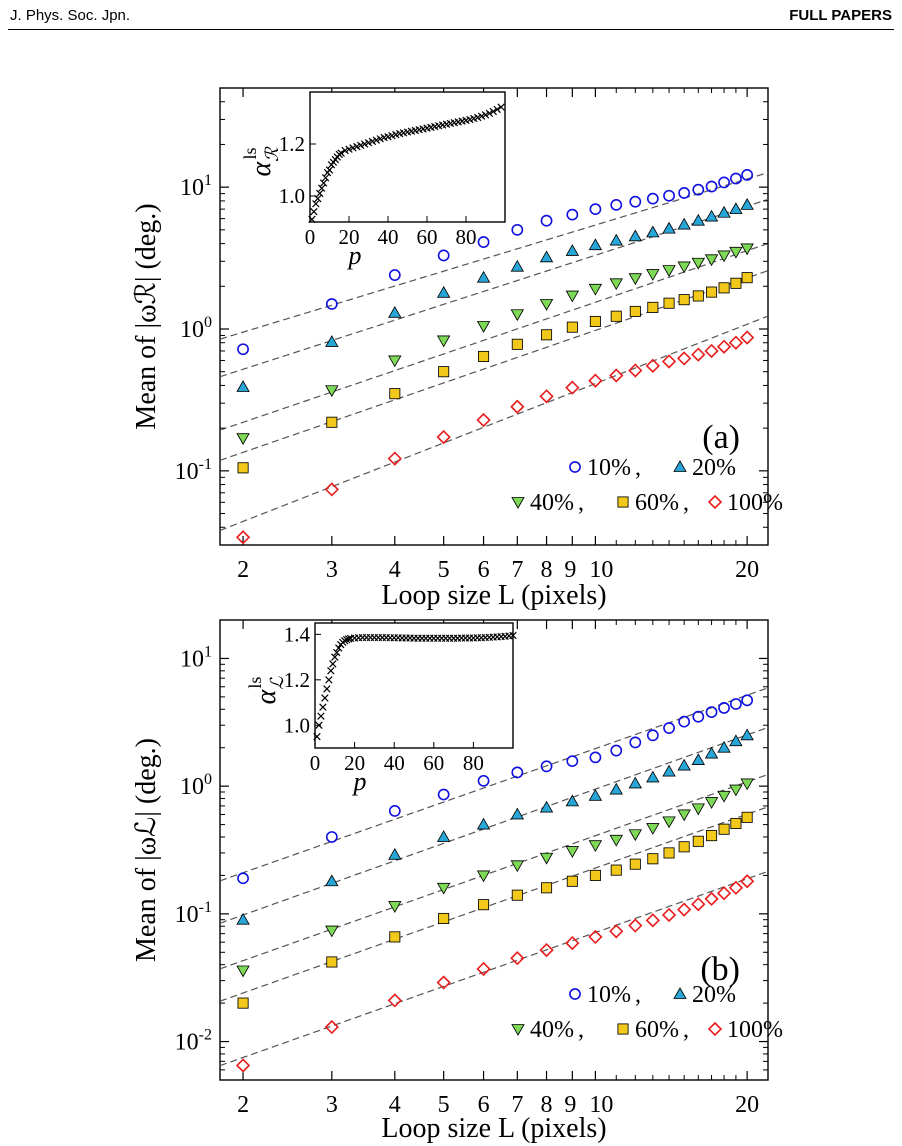 This screenshot has height=1146, width=902. What do you see at coordinates (193, 913) in the screenshot?
I see `y-tick-label: 10⁻¹` at bounding box center [193, 913].